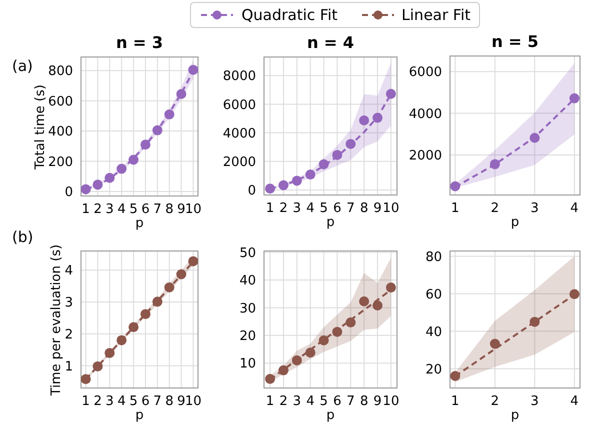  I want to click on chart-title: n = 3, so click(139, 42).